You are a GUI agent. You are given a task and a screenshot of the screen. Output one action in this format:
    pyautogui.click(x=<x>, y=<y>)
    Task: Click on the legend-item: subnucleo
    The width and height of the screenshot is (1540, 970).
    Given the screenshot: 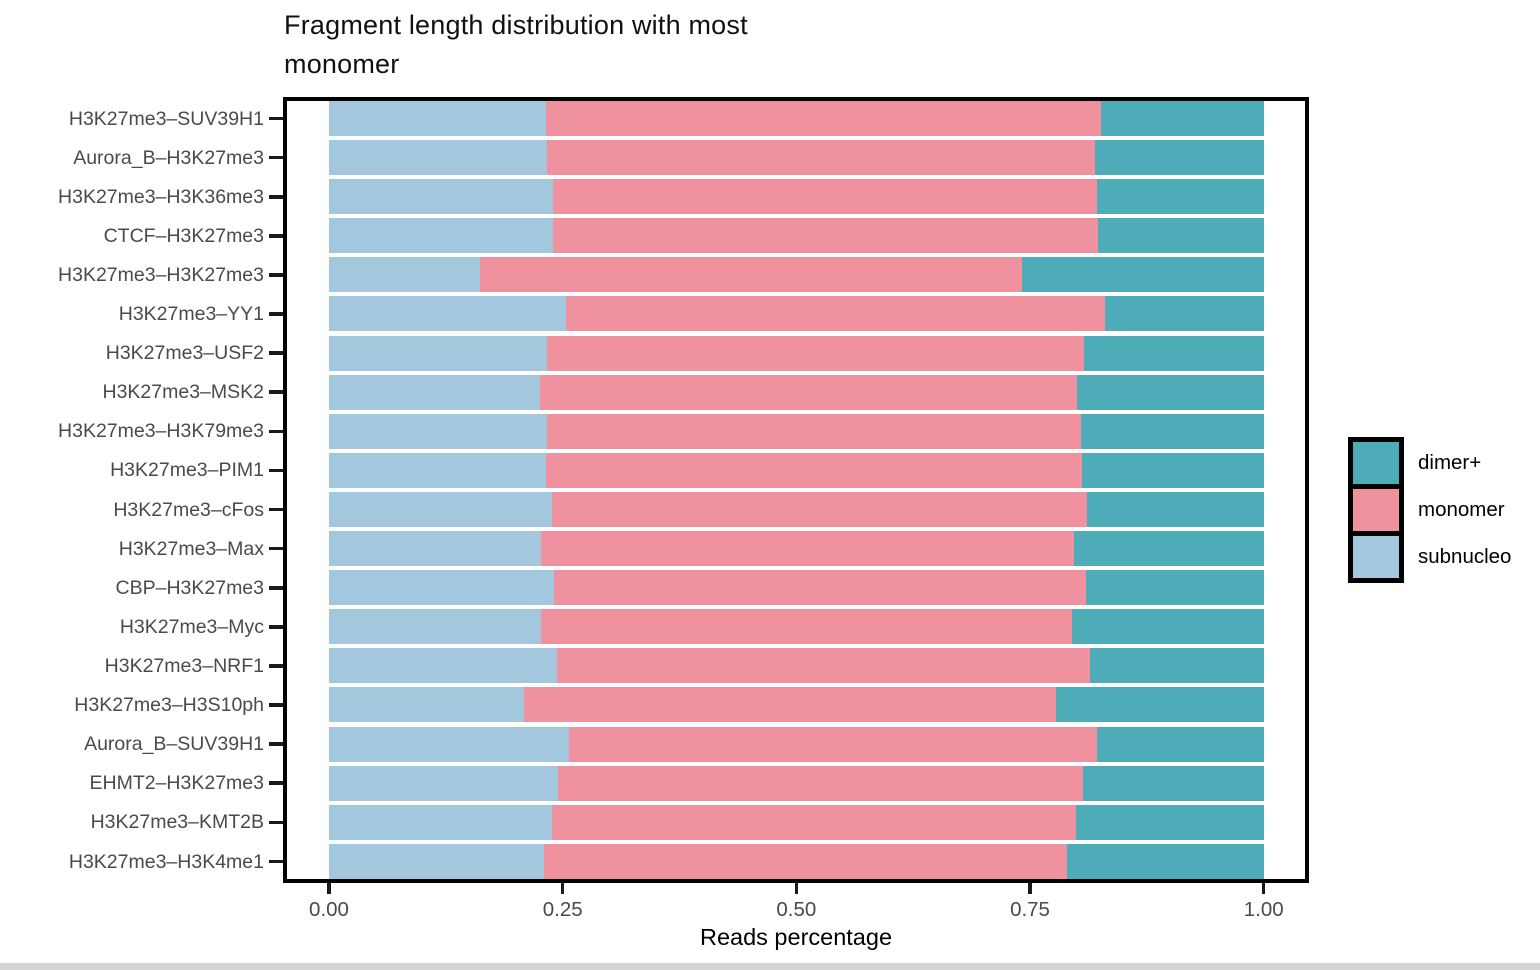 What is the action you would take?
    pyautogui.click(x=1429, y=557)
    